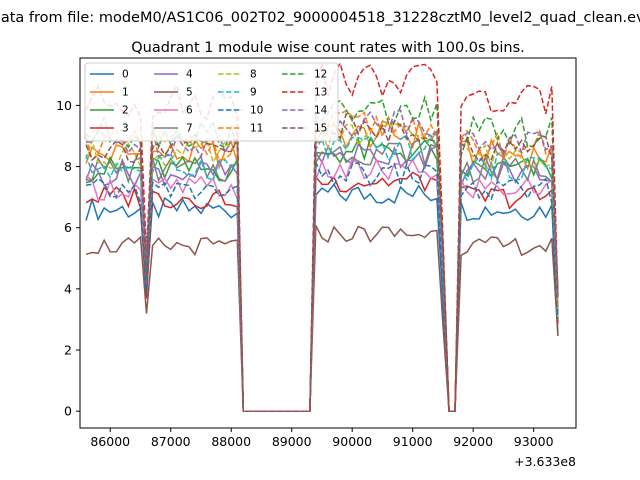  What do you see at coordinates (534, 441) in the screenshot?
I see `x-tick-label: 93000` at bounding box center [534, 441].